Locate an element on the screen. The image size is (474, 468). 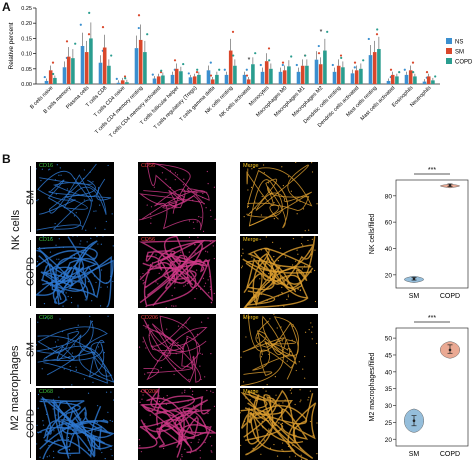
stain-label: CD68 is located at coordinates (46, 318).